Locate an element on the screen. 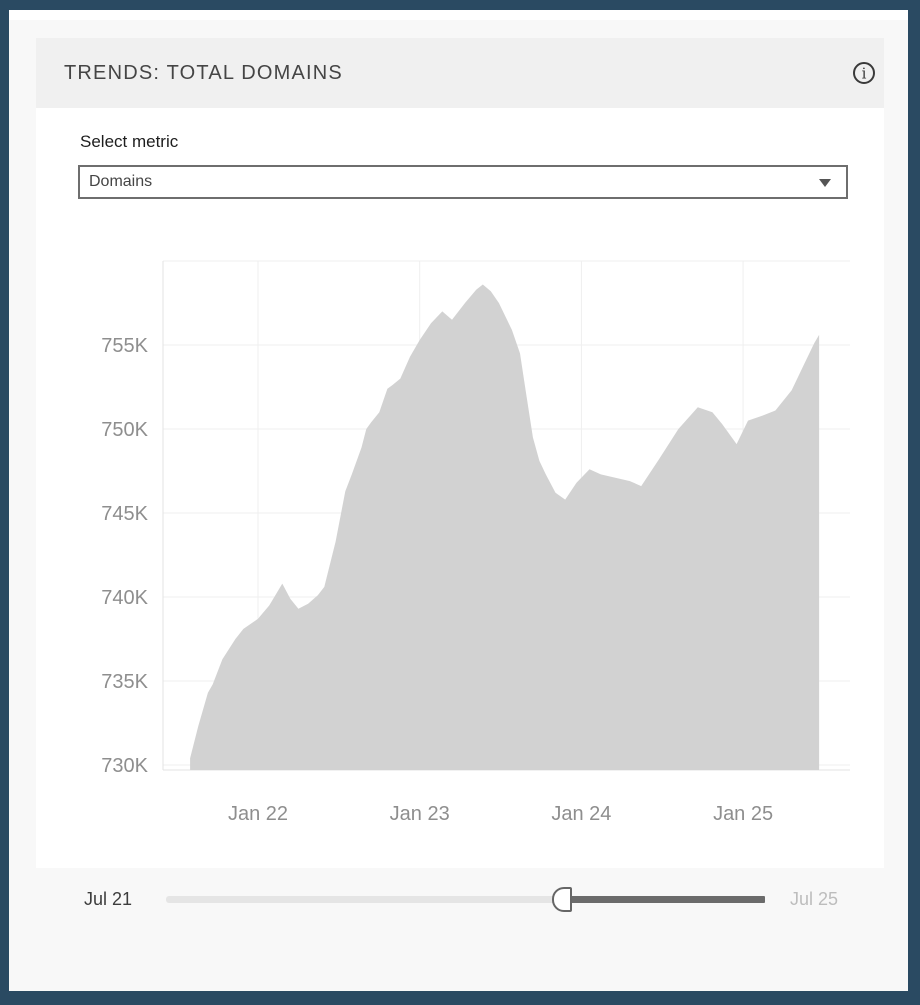 The width and height of the screenshot is (920, 1005). top-margin-strip is located at coordinates (458, 15).